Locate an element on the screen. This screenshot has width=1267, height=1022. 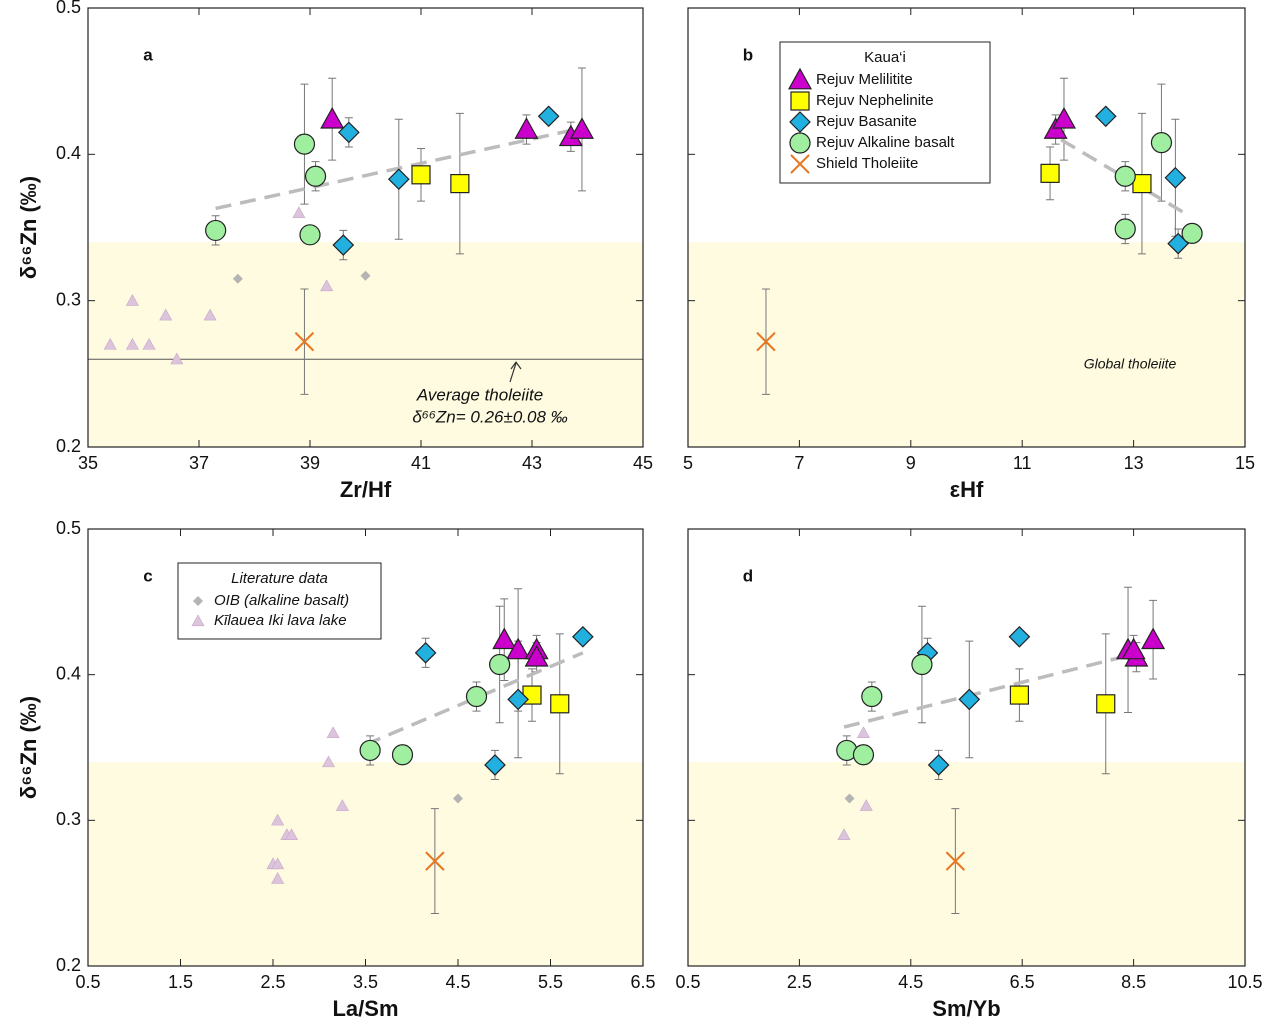
y-tick-label: 0.2 is located at coordinates (68, 446).